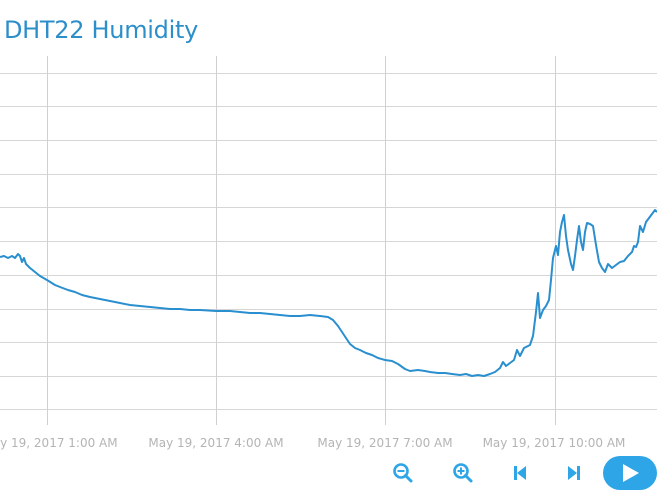 The height and width of the screenshot is (493, 657). I want to click on skip-to-start-button, so click(520, 473).